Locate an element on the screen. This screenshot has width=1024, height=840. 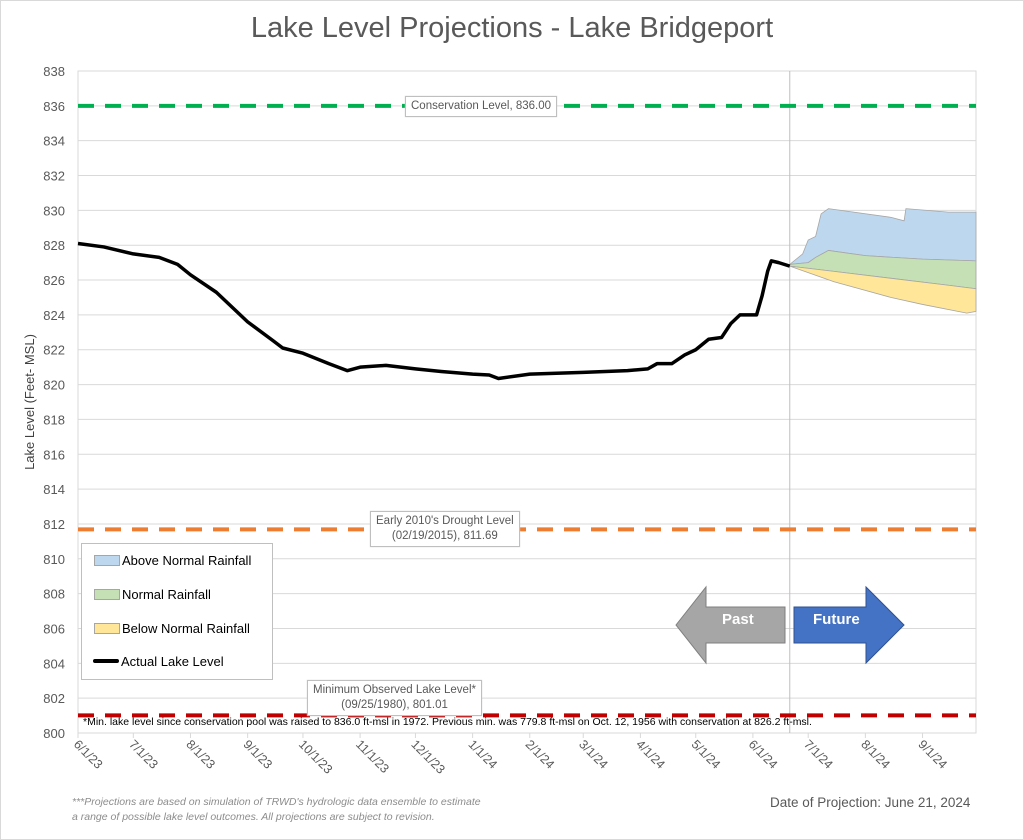
y-tick-label: 804 is located at coordinates (54, 663).